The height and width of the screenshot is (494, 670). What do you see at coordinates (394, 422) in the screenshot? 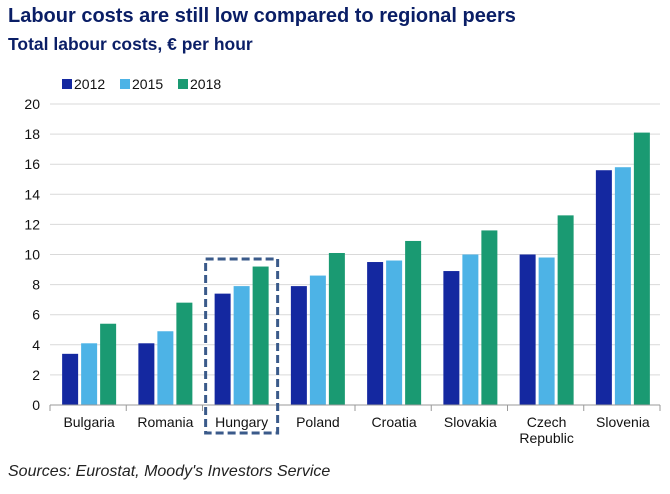
I see `x-tick-label: Croatia` at bounding box center [394, 422].